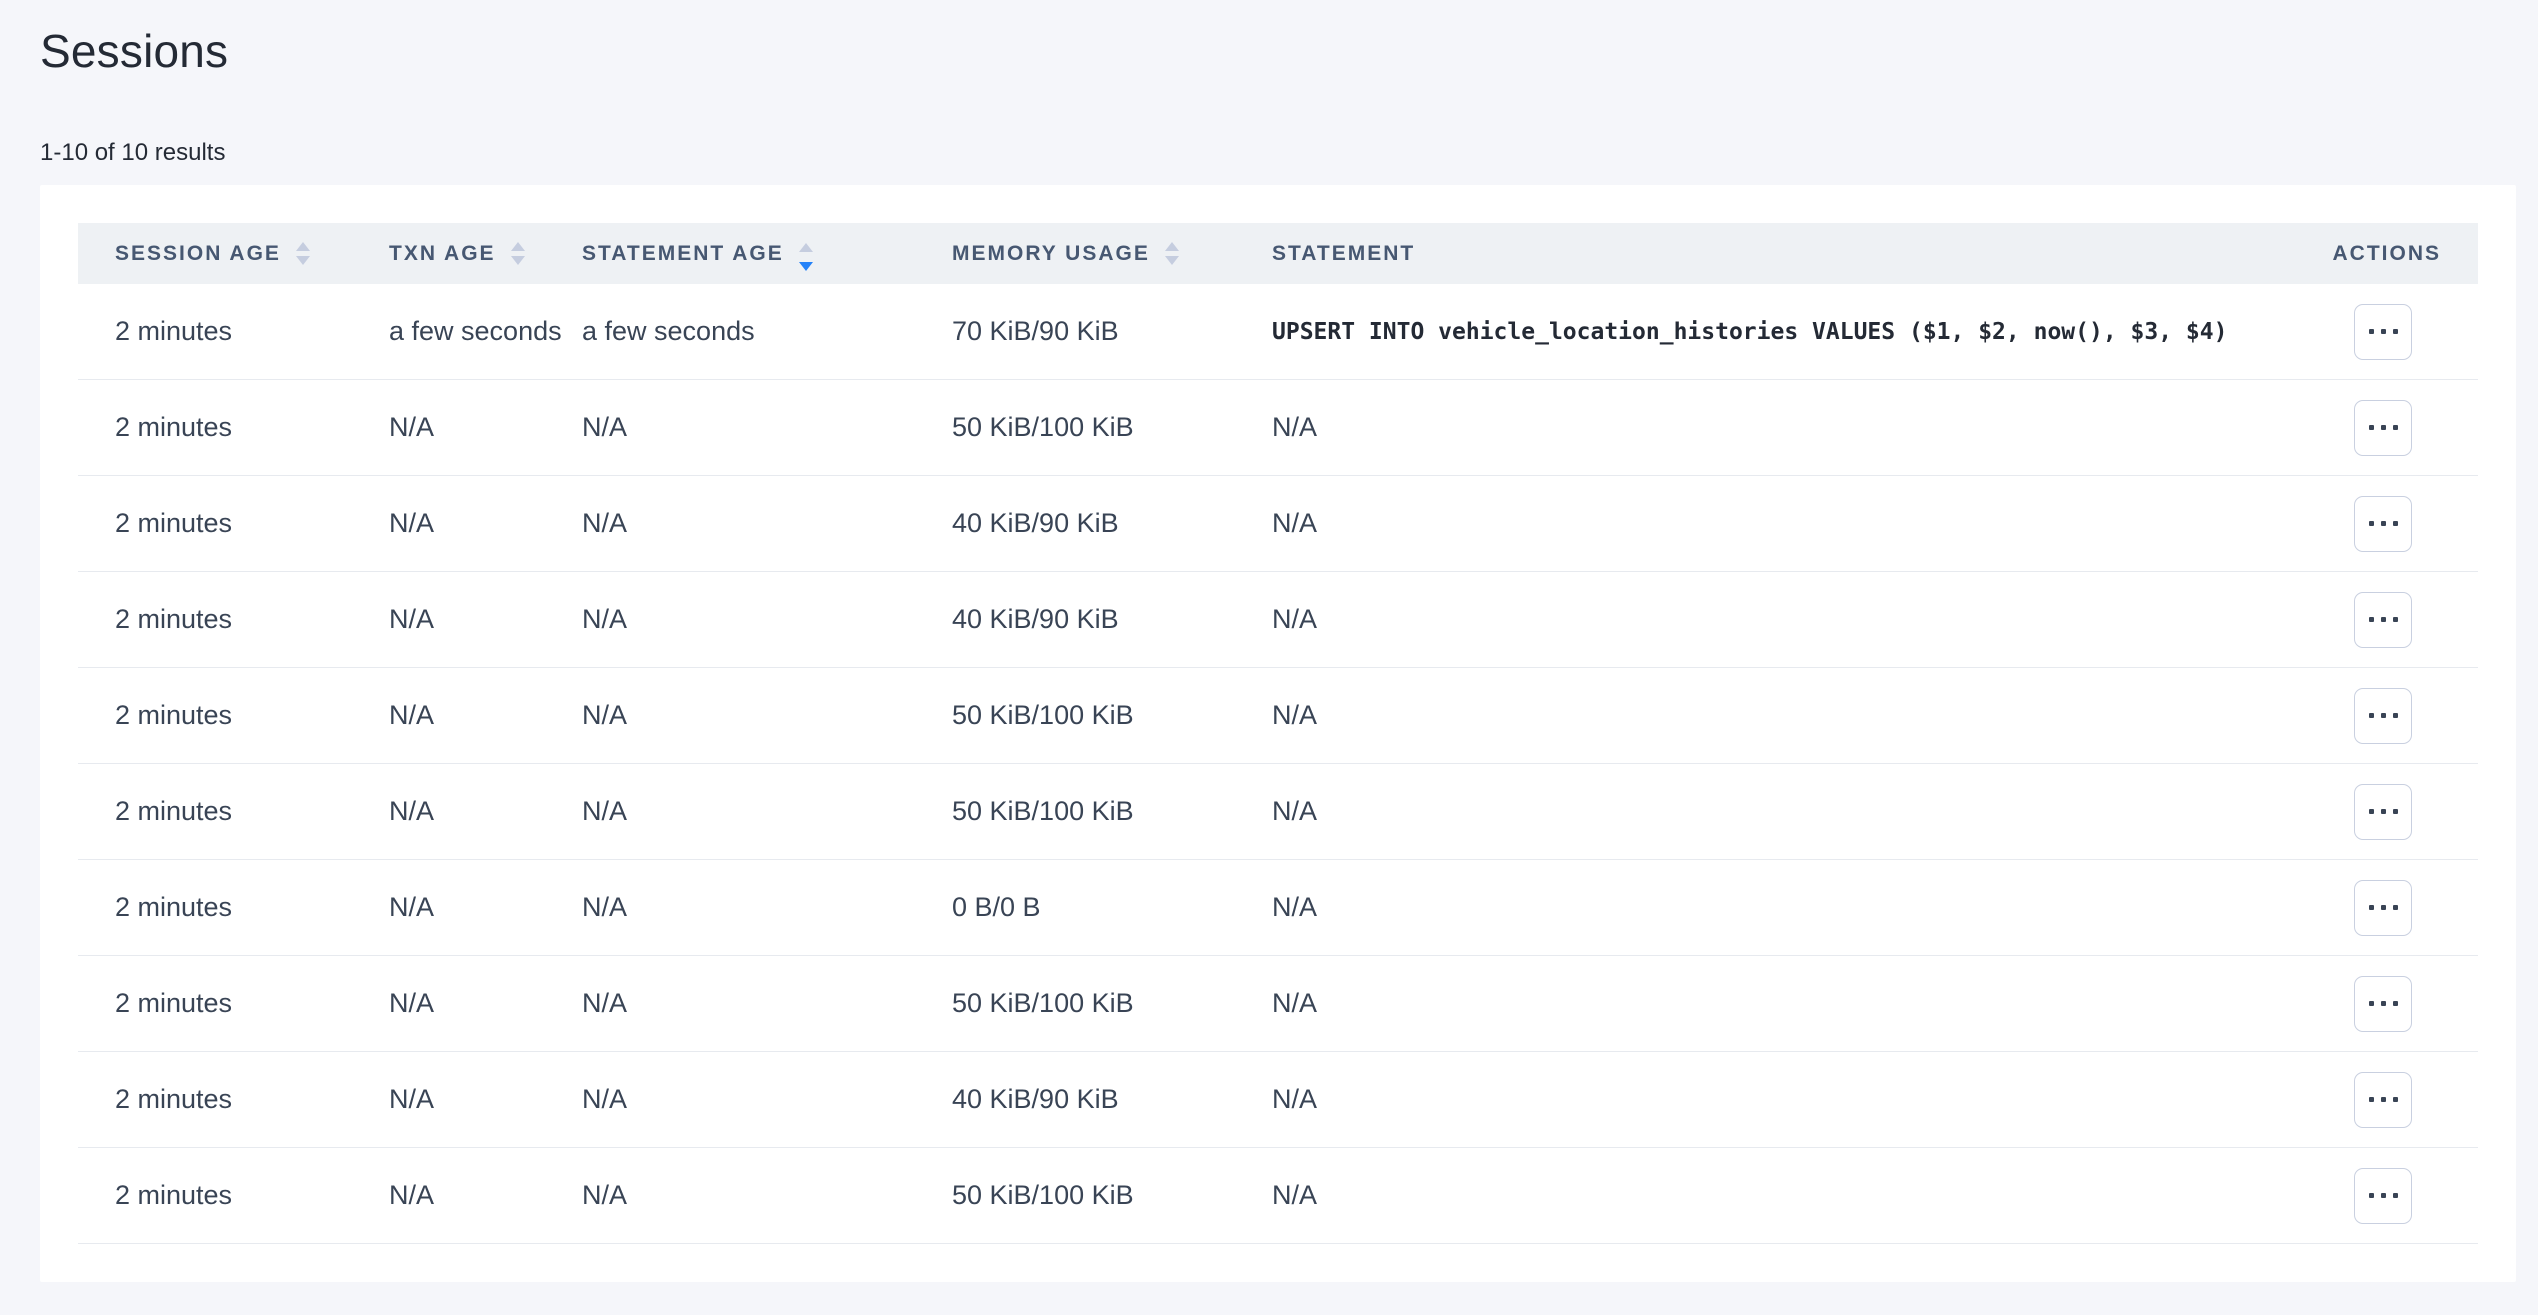 This screenshot has height=1315, width=2538. What do you see at coordinates (198, 253) in the screenshot?
I see `column-label: SESSION AGE` at bounding box center [198, 253].